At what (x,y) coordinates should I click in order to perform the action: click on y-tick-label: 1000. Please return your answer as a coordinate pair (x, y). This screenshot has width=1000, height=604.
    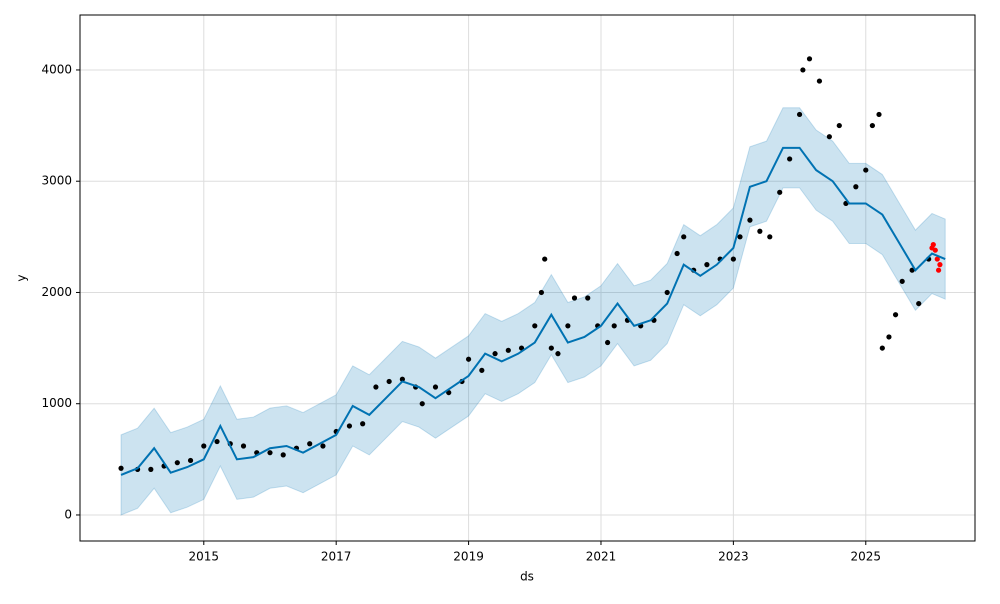
    Looking at the image, I should click on (56, 403).